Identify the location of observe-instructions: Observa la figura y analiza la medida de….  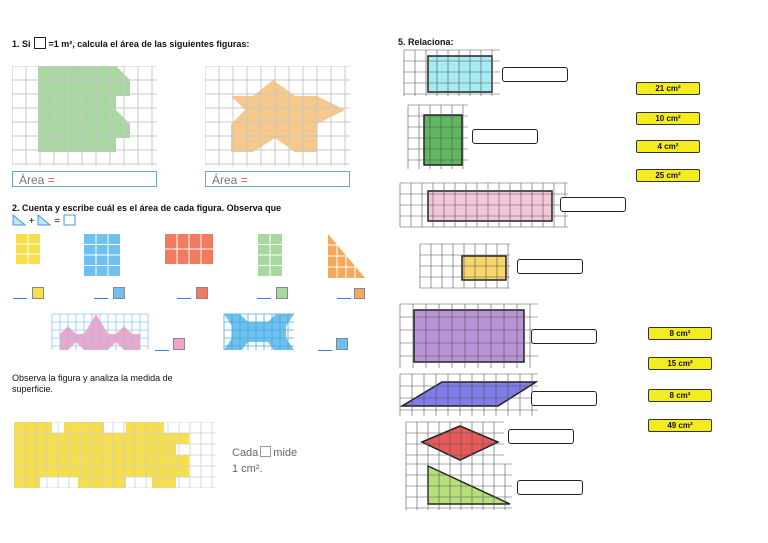
(92, 383).